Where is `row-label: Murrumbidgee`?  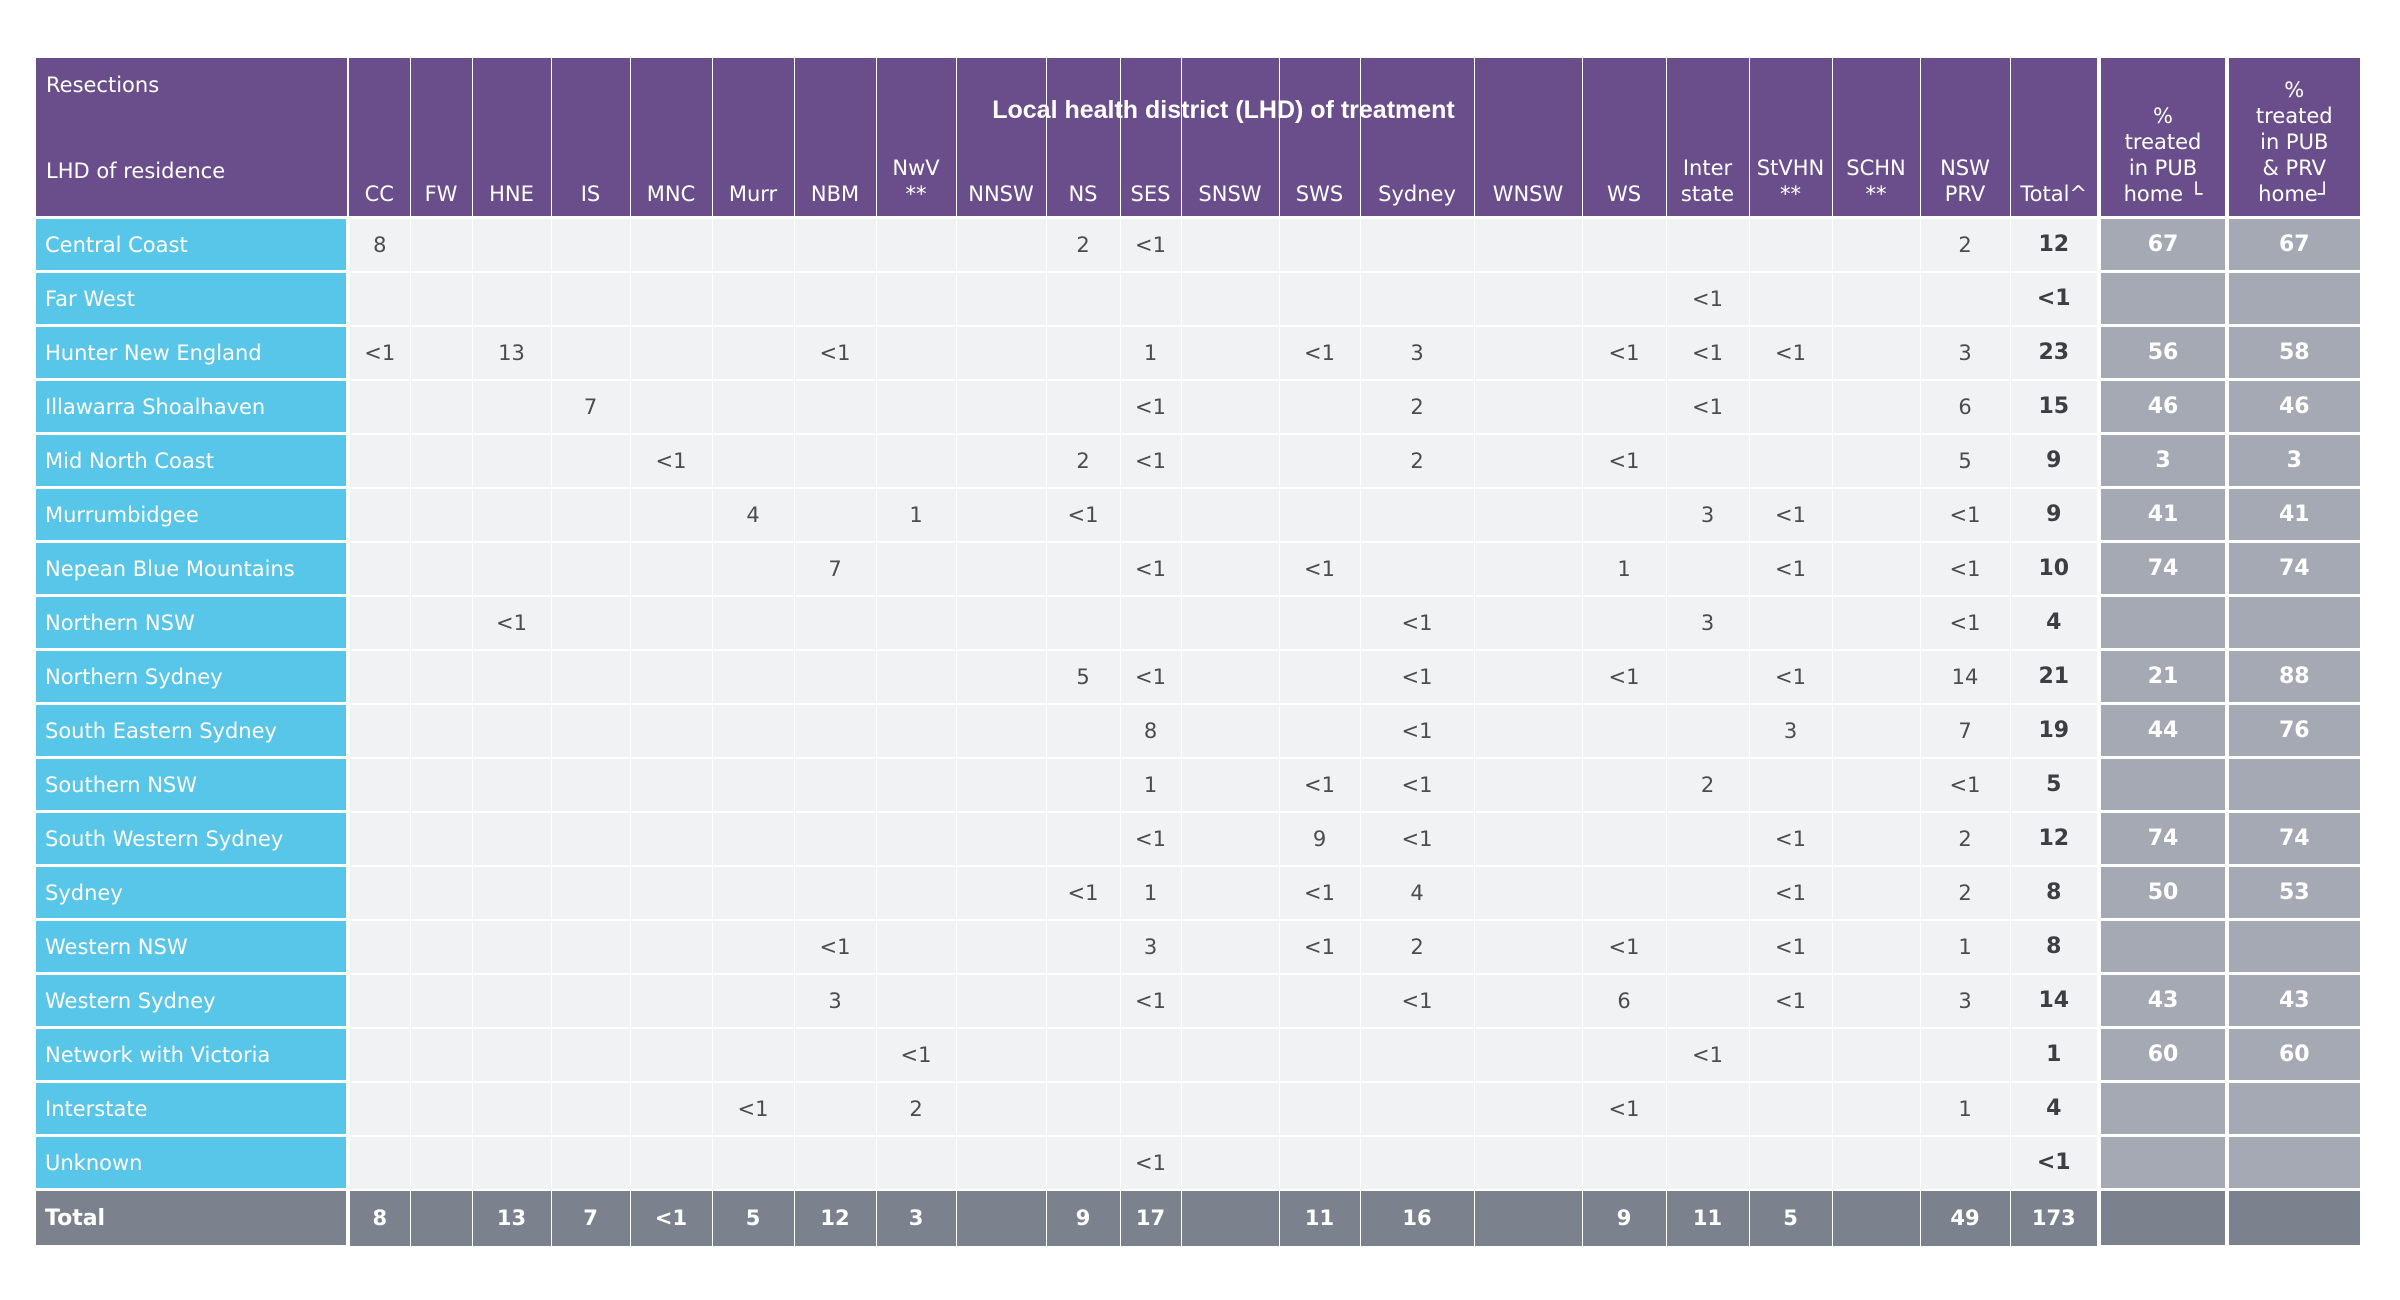 row-label: Murrumbidgee is located at coordinates (193, 515).